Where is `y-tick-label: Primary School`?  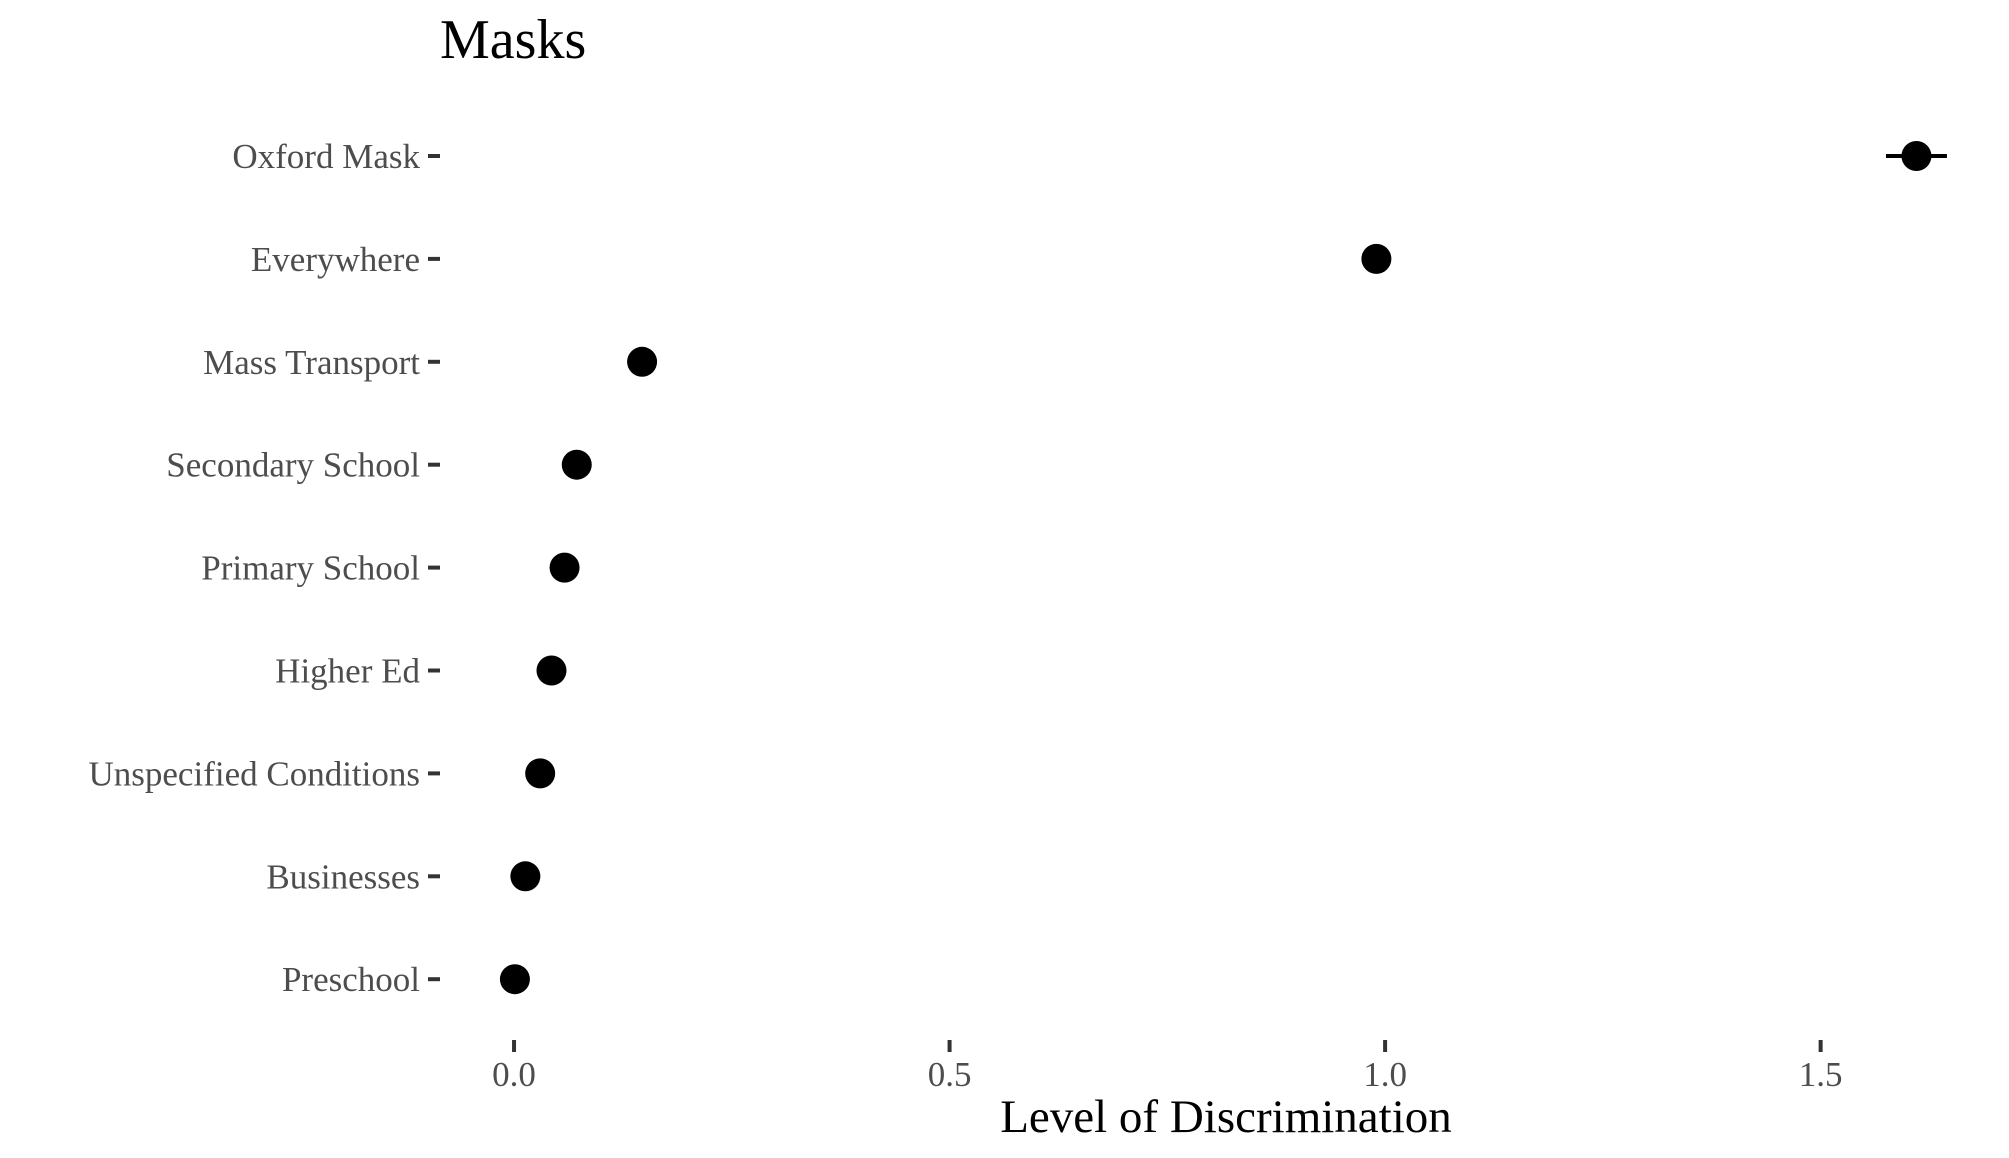 y-tick-label: Primary School is located at coordinates (310, 568).